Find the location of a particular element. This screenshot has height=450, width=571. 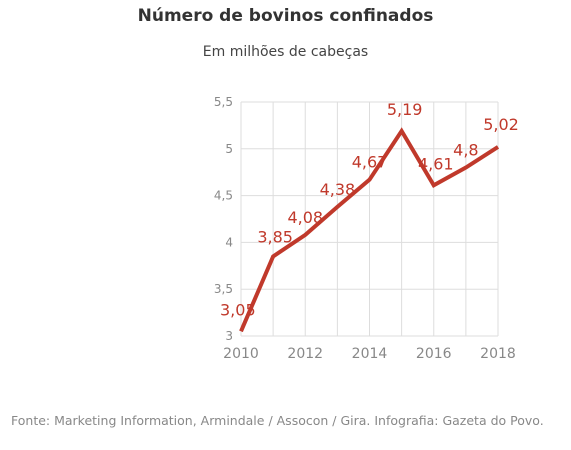

y-tick-label: 4 is located at coordinates (229, 242).